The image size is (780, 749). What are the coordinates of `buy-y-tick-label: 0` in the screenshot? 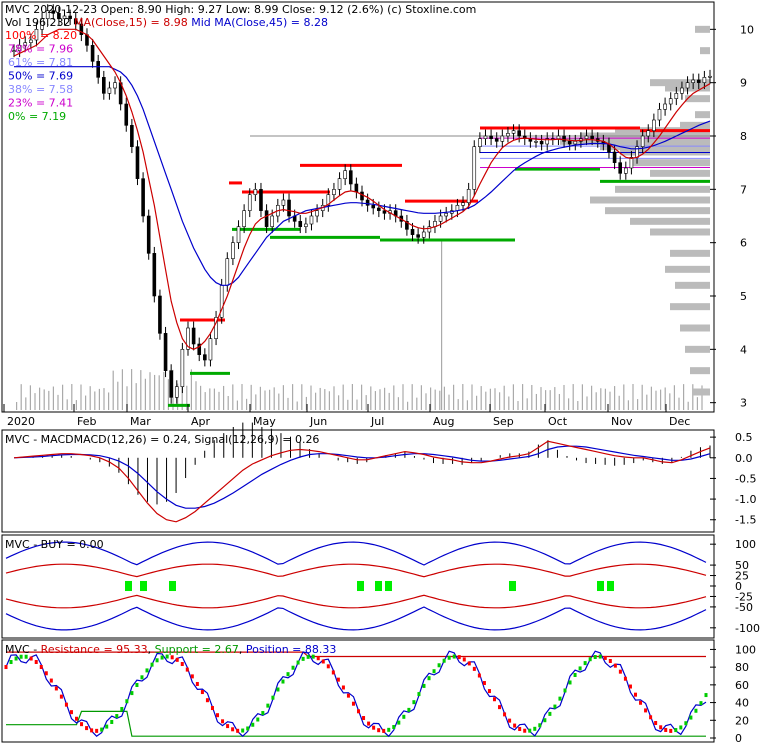 It's located at (738, 586).